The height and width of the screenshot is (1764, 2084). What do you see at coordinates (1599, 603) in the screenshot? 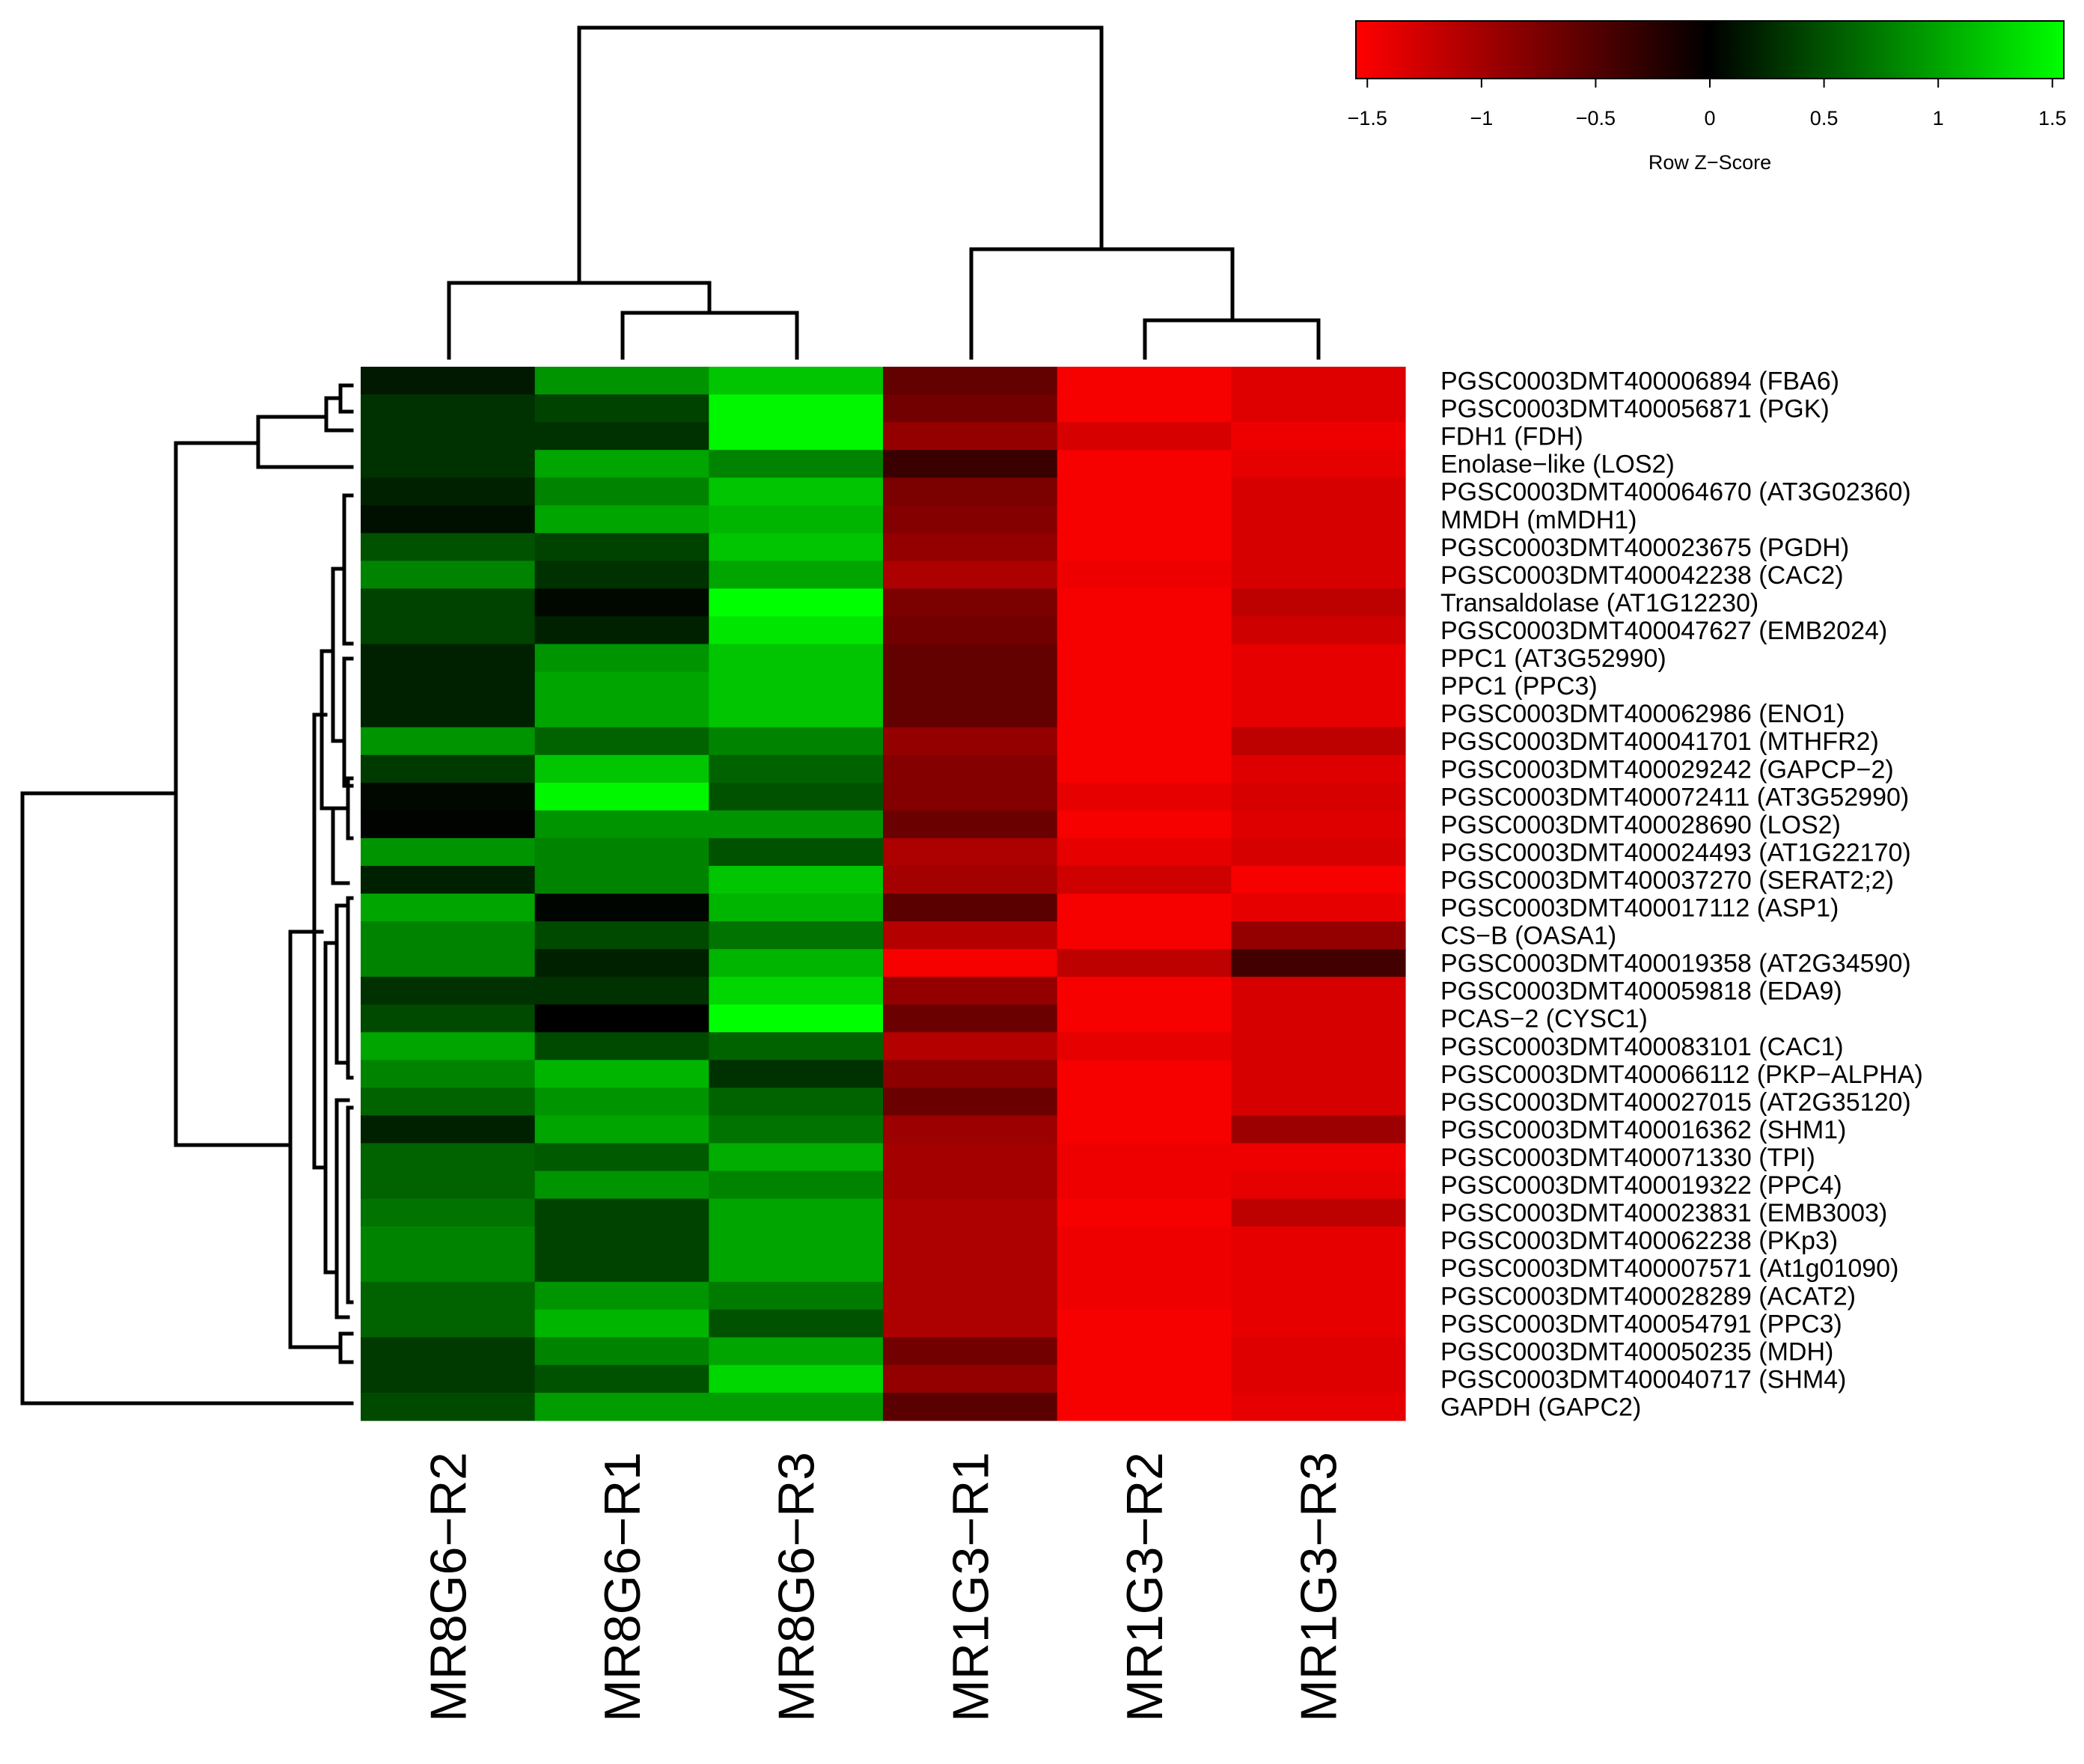
I see `row-label: Transaldolase (AT1G12230)` at bounding box center [1599, 603].